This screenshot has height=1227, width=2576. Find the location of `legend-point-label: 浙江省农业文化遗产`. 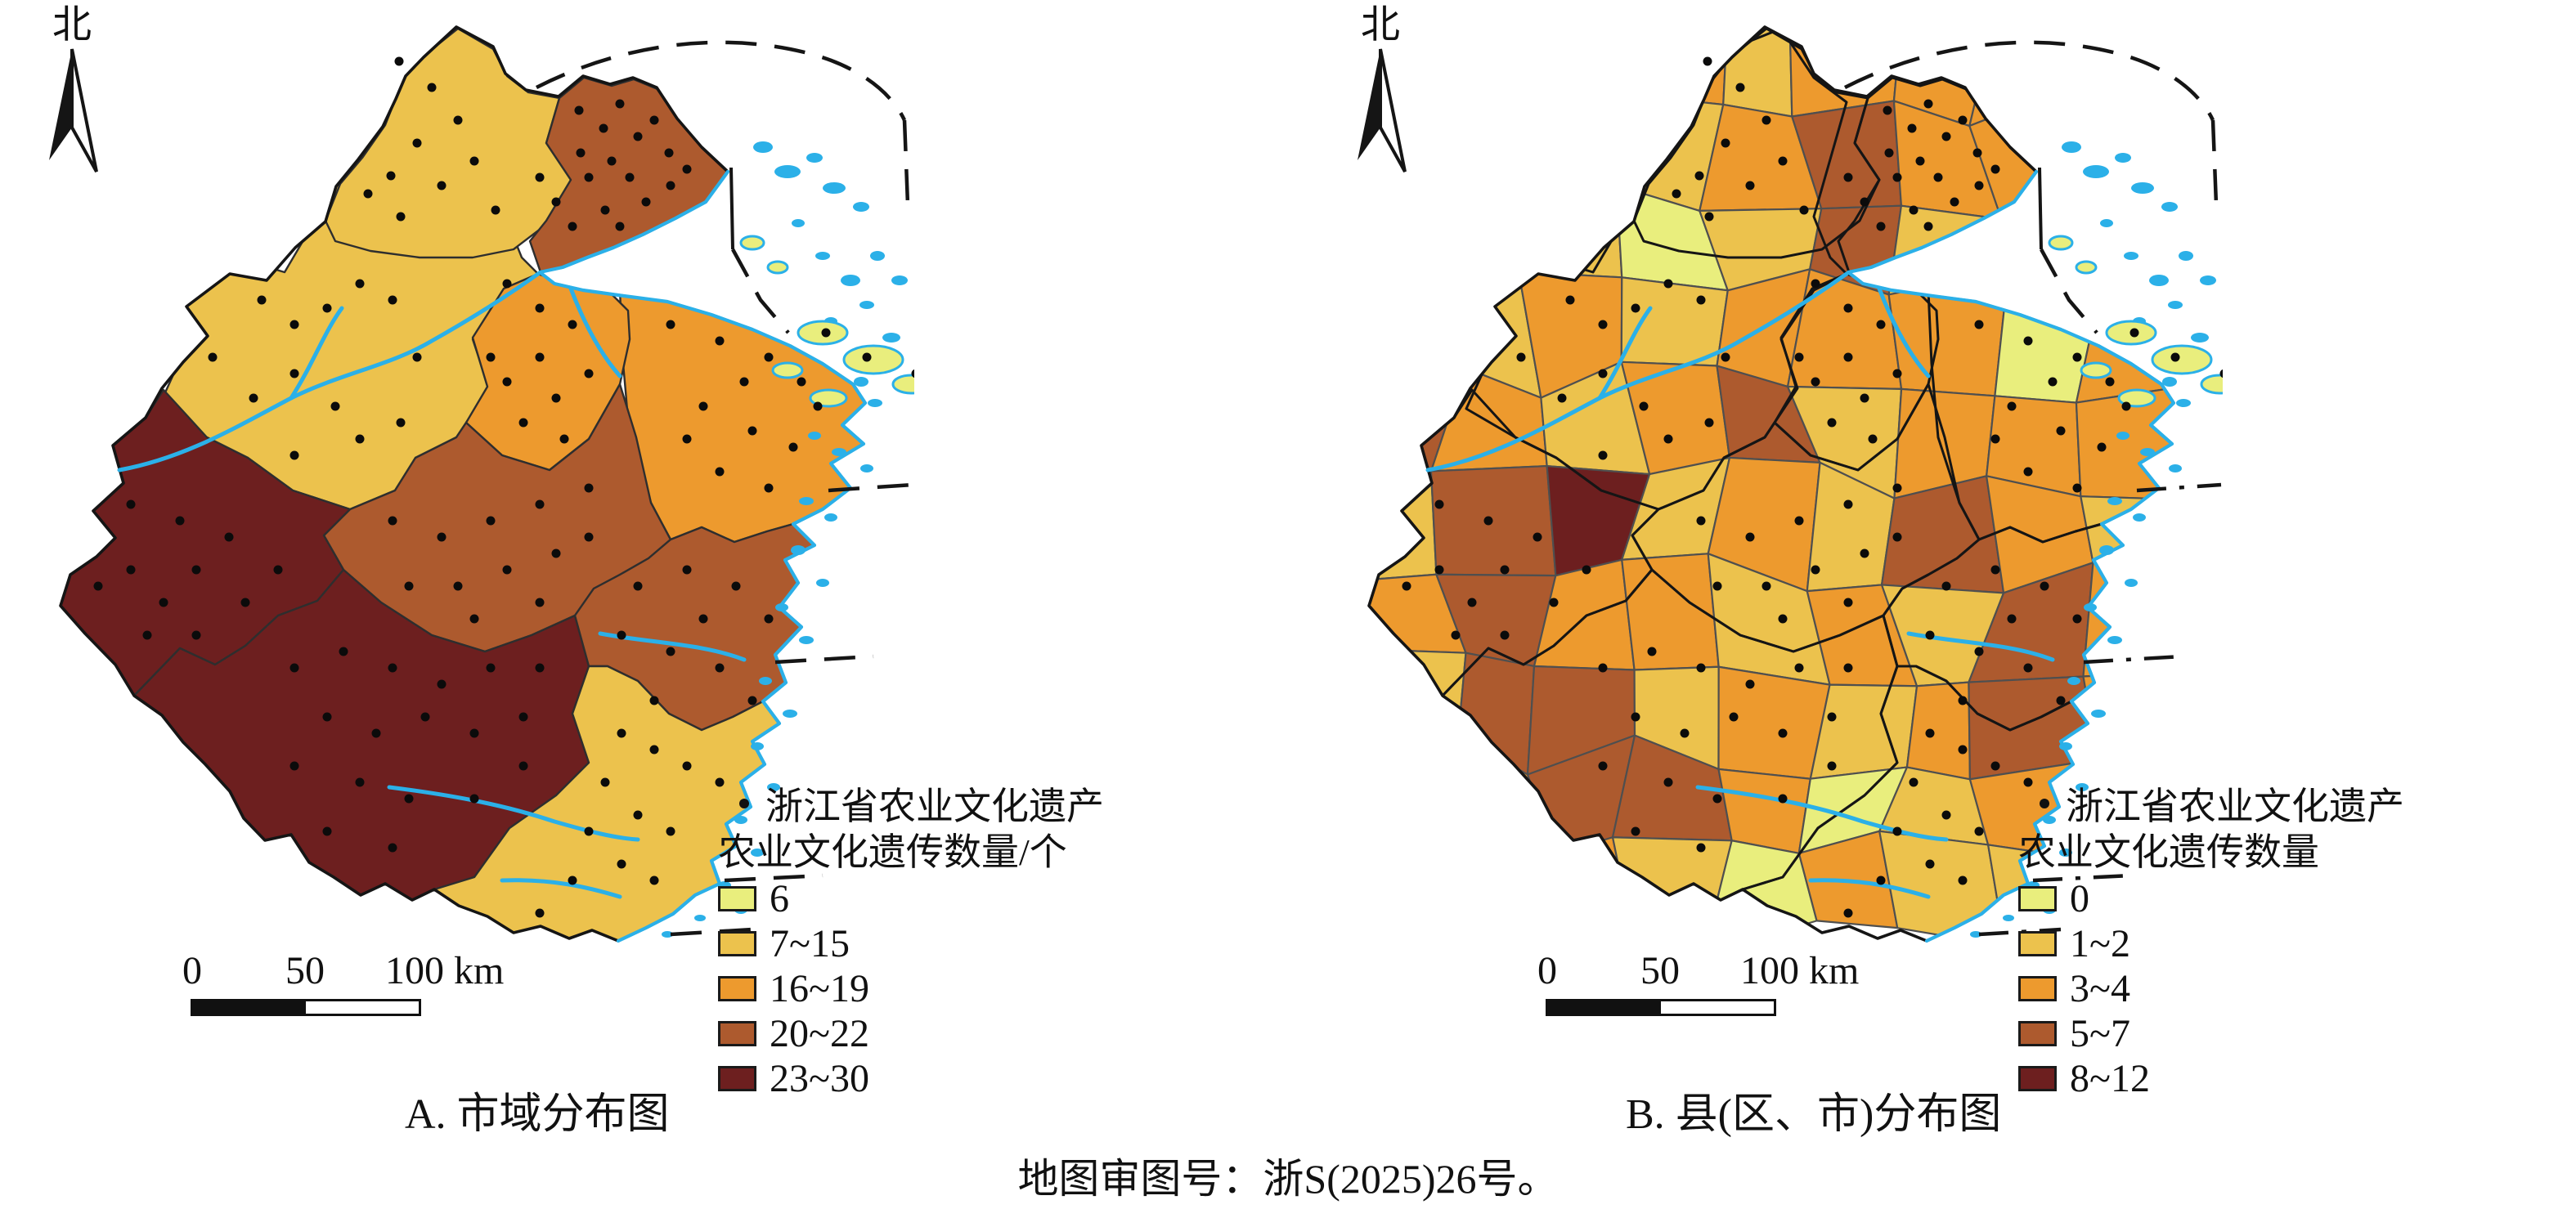

legend-point-label: 浙江省农业文化遗产 is located at coordinates (2235, 806).